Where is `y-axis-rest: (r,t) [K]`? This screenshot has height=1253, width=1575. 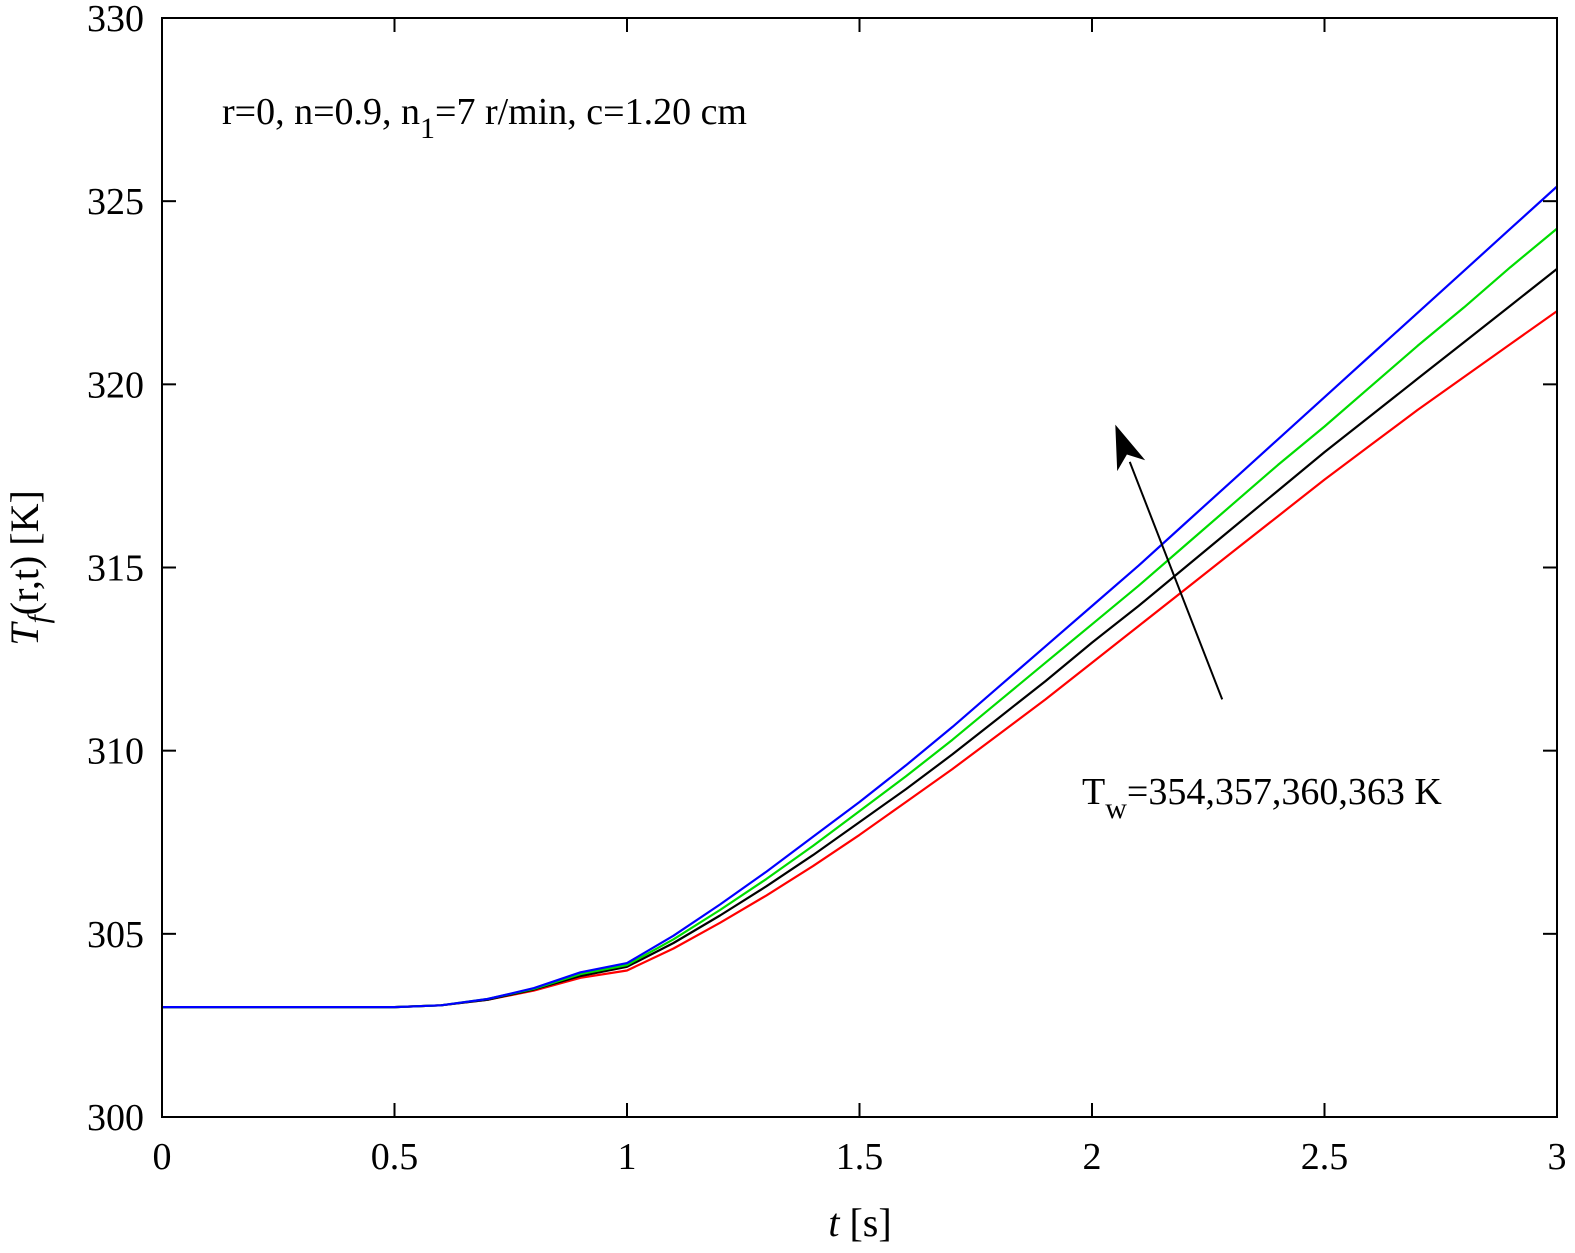 y-axis-rest: (r,t) [K] is located at coordinates (24, 552).